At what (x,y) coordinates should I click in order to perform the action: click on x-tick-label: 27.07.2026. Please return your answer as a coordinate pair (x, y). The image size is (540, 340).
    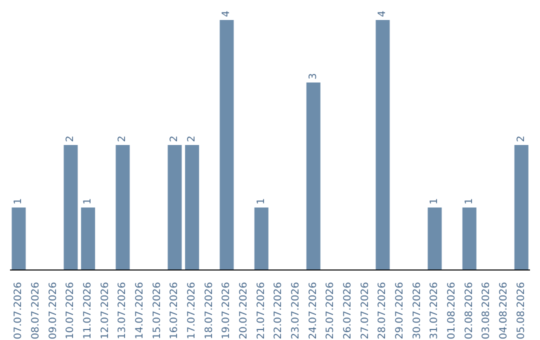
    Looking at the image, I should click on (365, 311).